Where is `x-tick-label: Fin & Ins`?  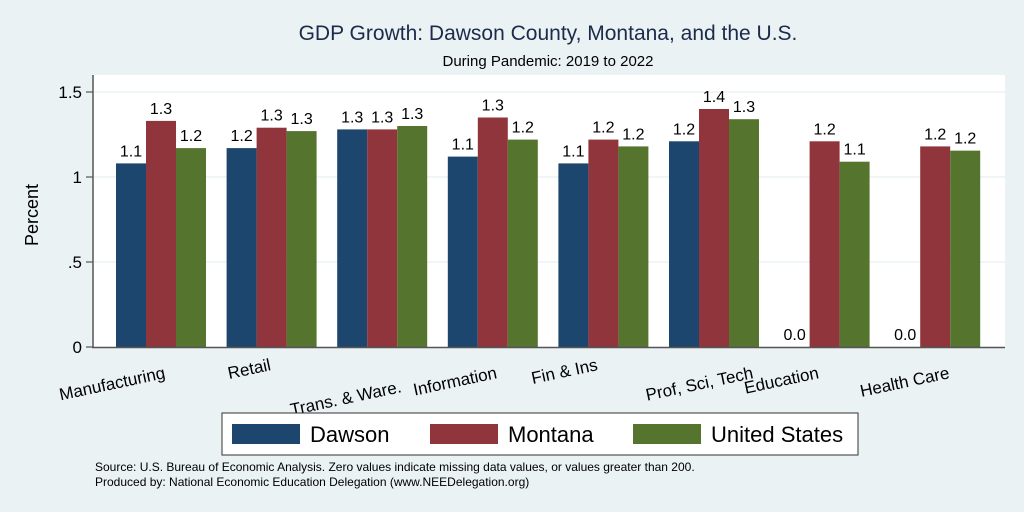 x-tick-label: Fin & Ins is located at coordinates (565, 371).